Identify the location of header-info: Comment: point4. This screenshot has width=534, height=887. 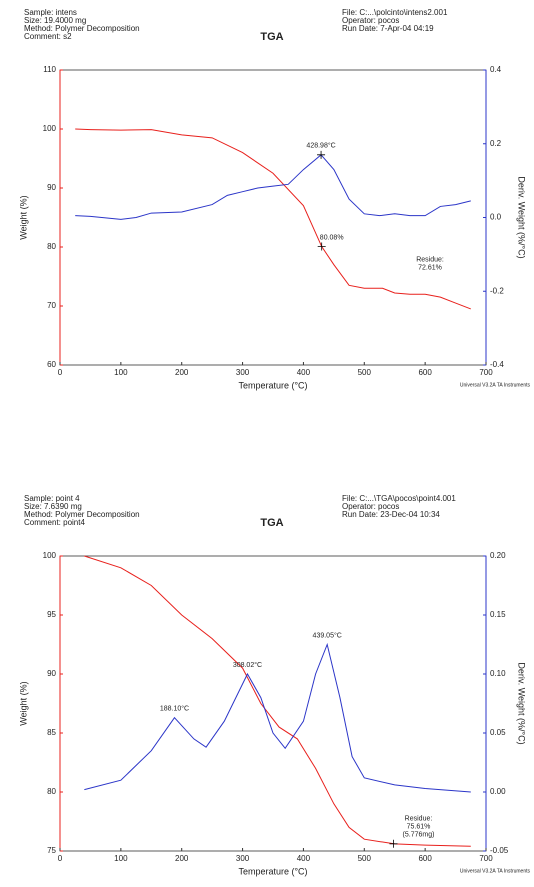
(54, 522).